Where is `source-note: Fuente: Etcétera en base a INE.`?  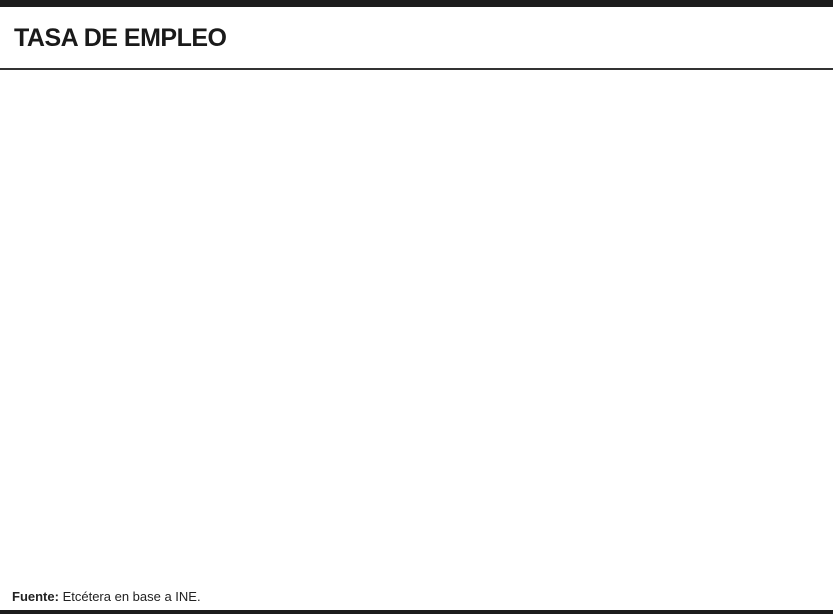
source-note: Fuente: Etcétera en base a INE. is located at coordinates (106, 596).